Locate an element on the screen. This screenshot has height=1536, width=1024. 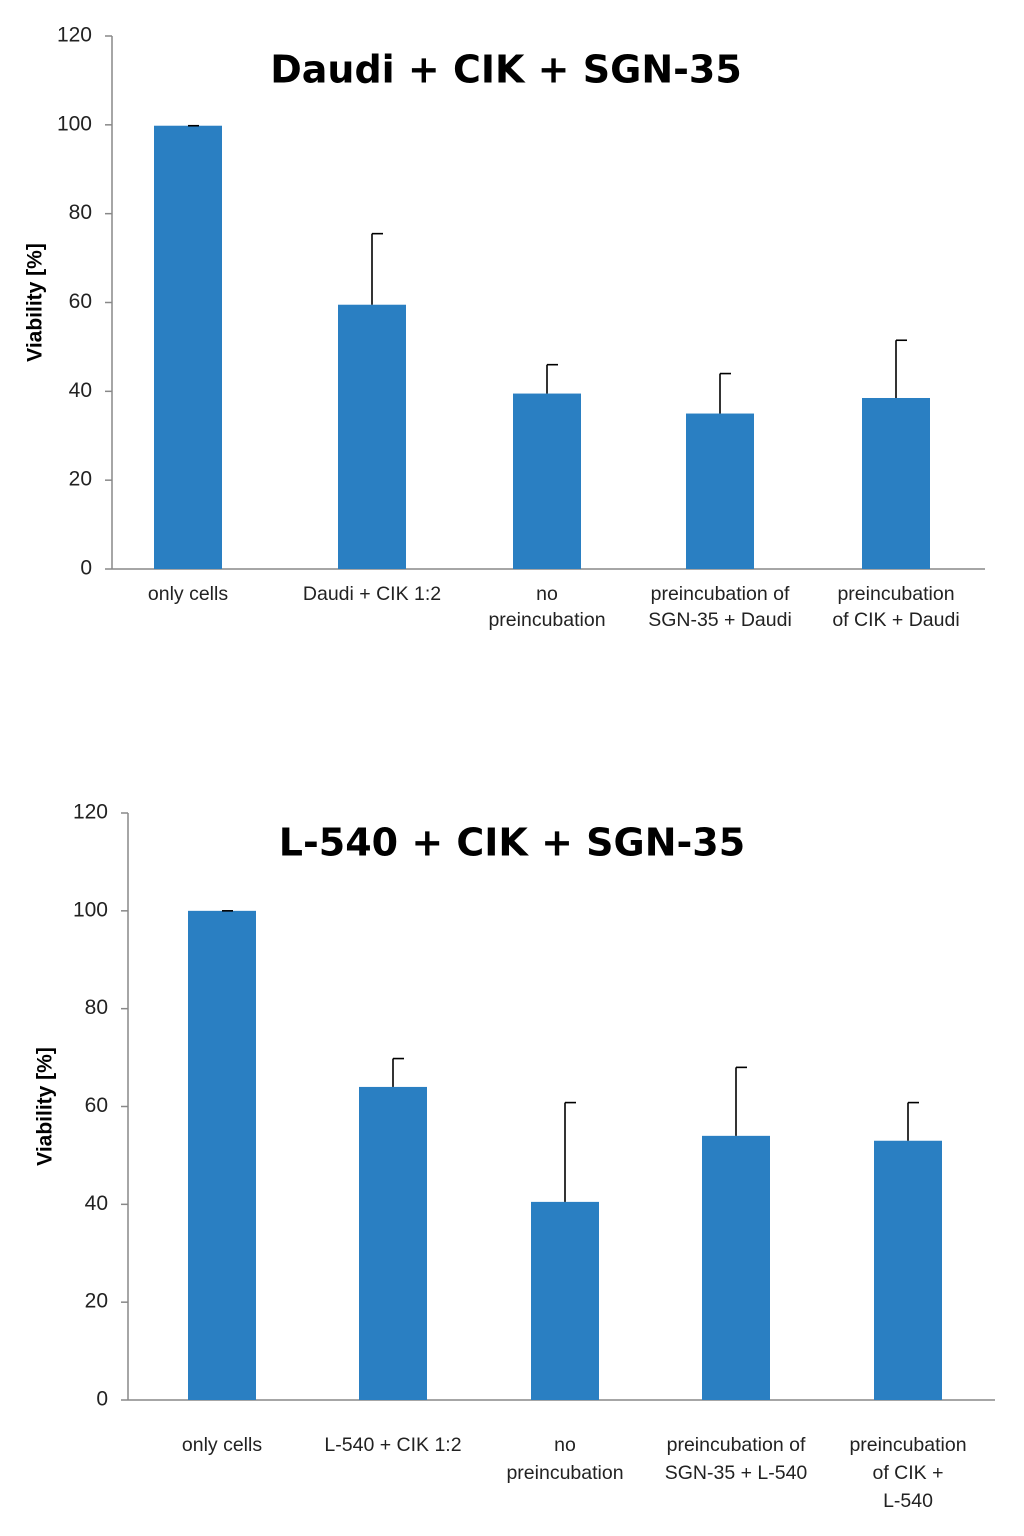
x-category-label-line: of CIK + is located at coordinates (908, 1473).